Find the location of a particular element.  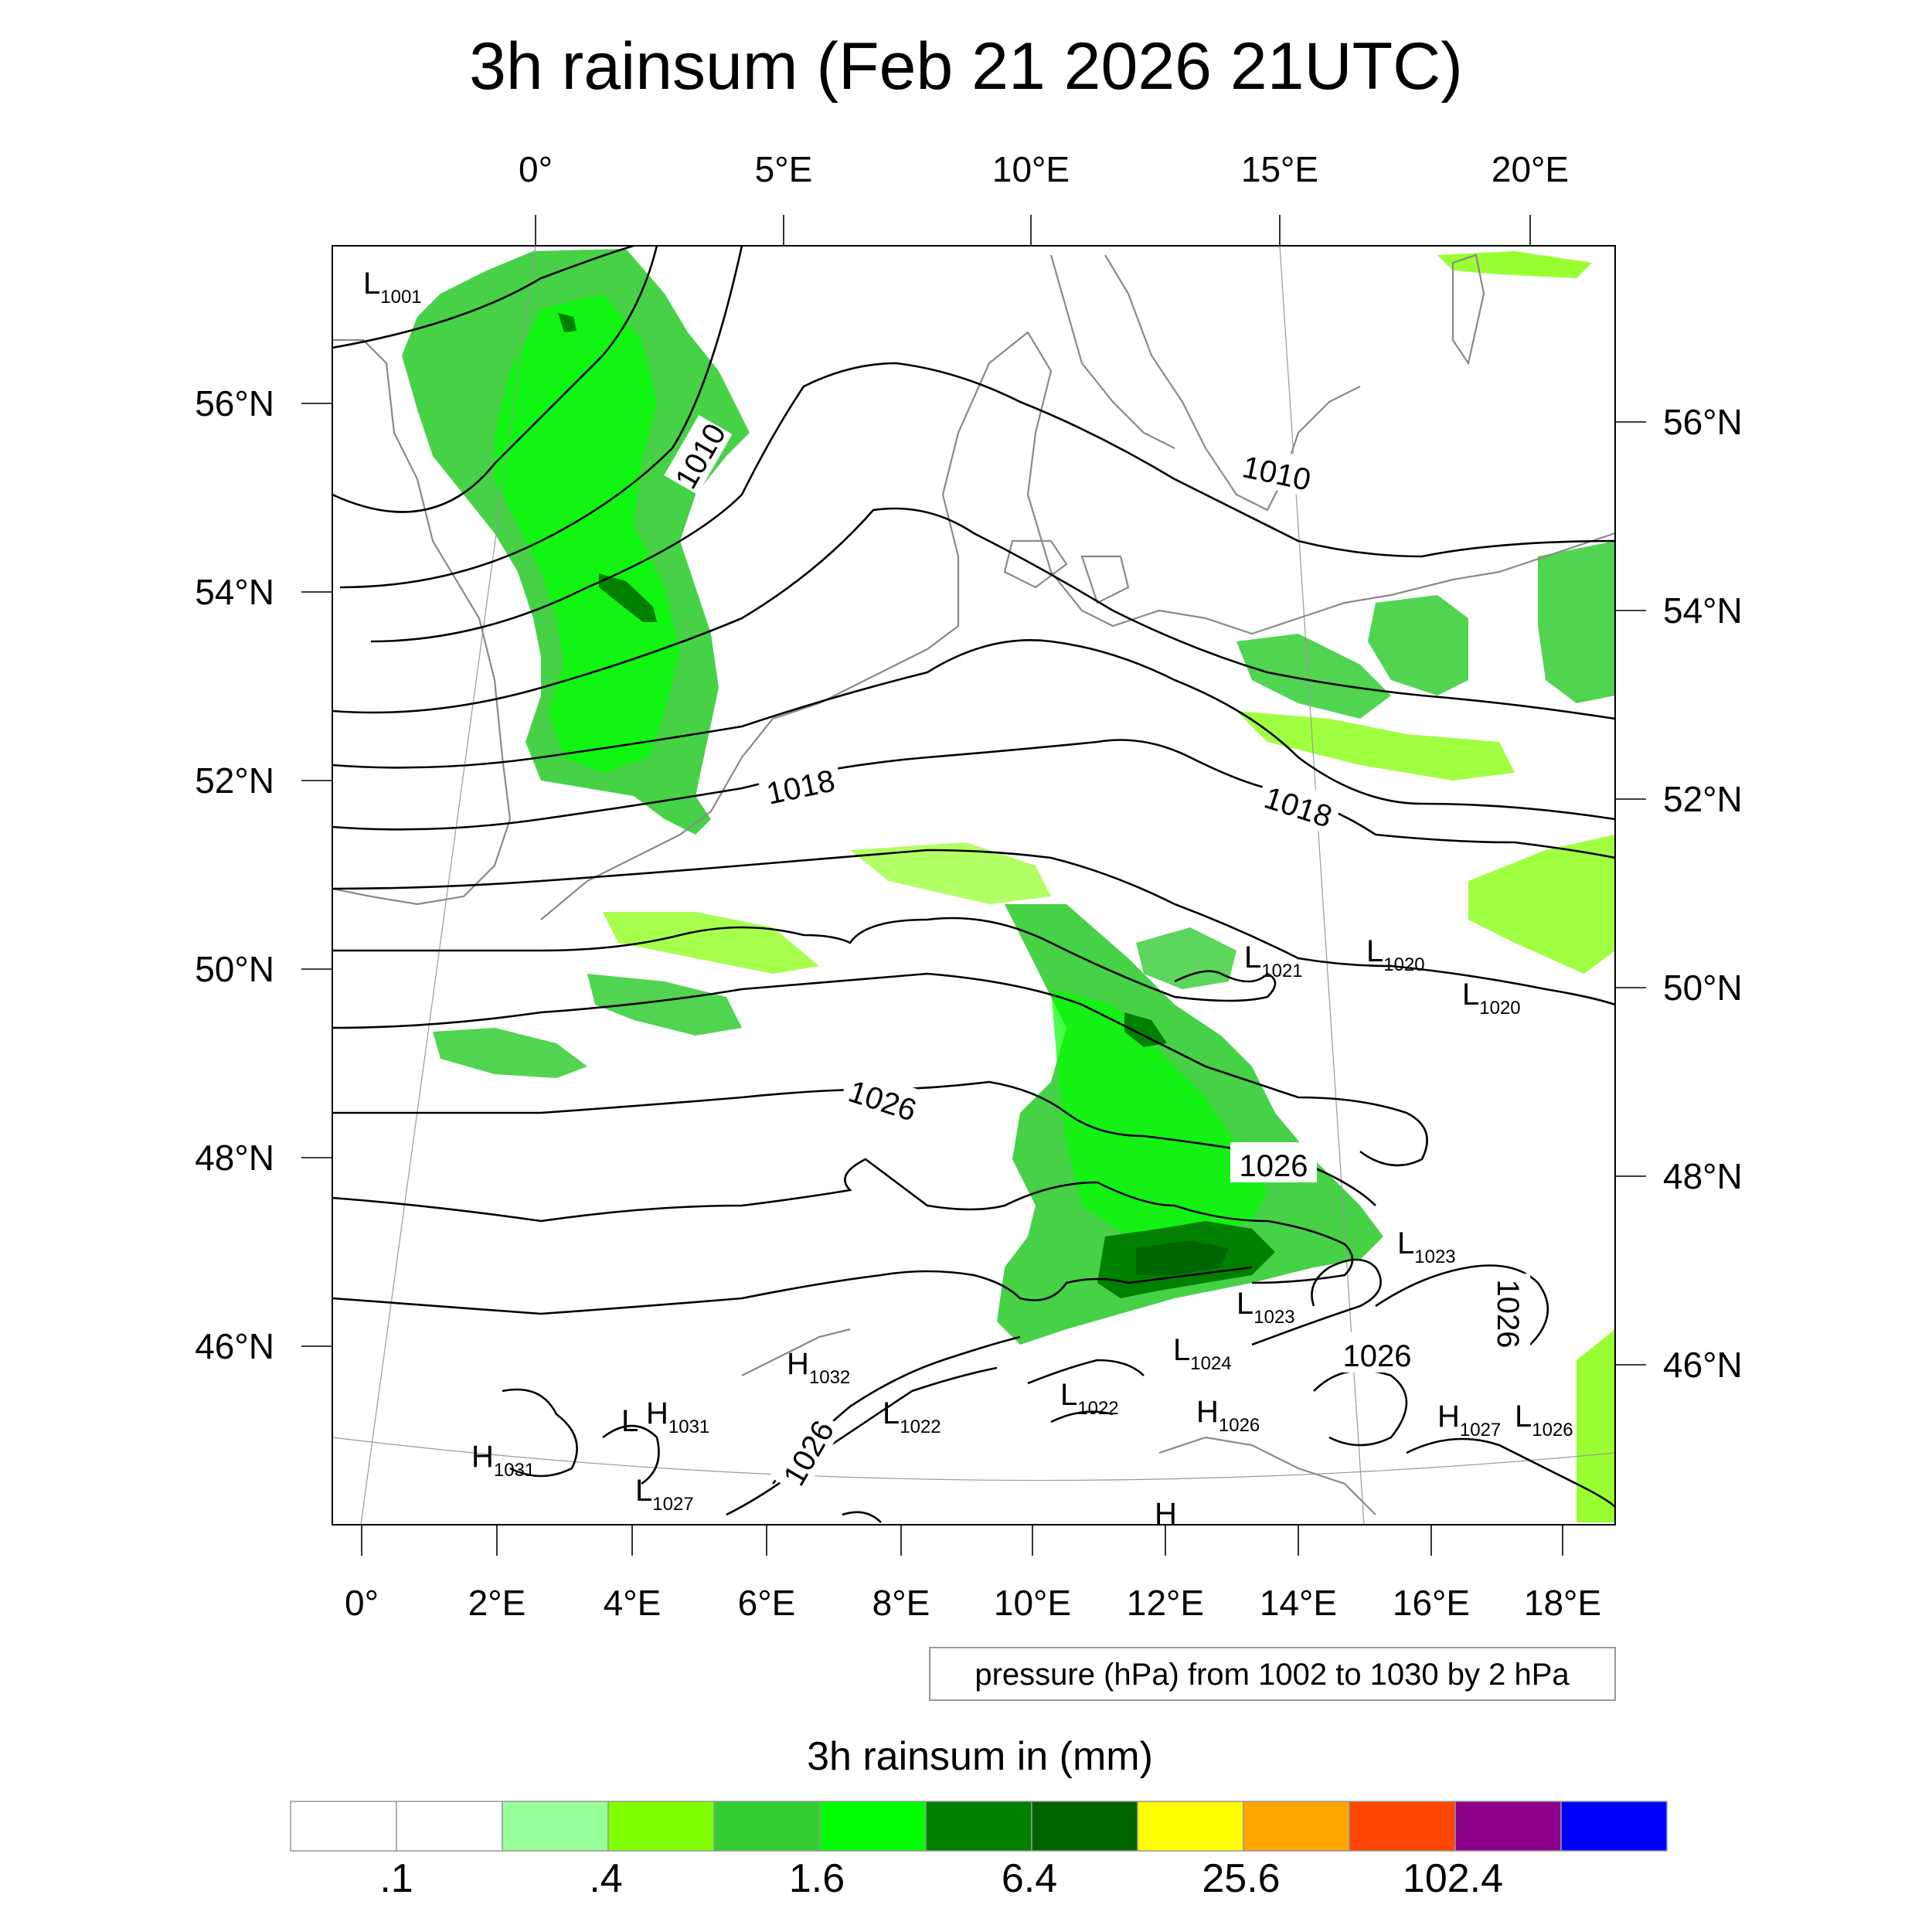

pressure-center: H1026 is located at coordinates (1228, 1416).